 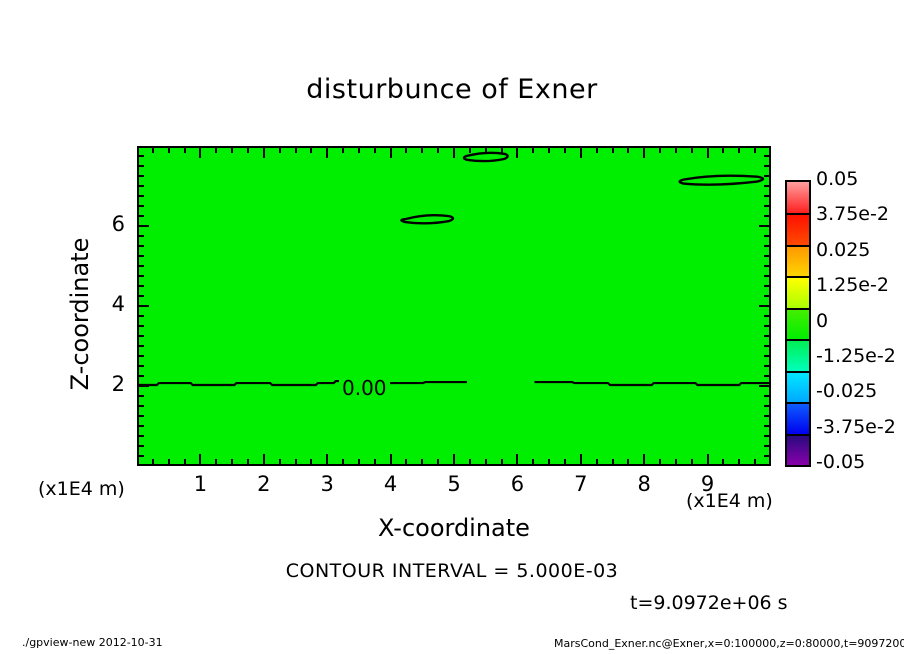 I want to click on x-unit-label-left: (x1E4 m), so click(x=81, y=489).